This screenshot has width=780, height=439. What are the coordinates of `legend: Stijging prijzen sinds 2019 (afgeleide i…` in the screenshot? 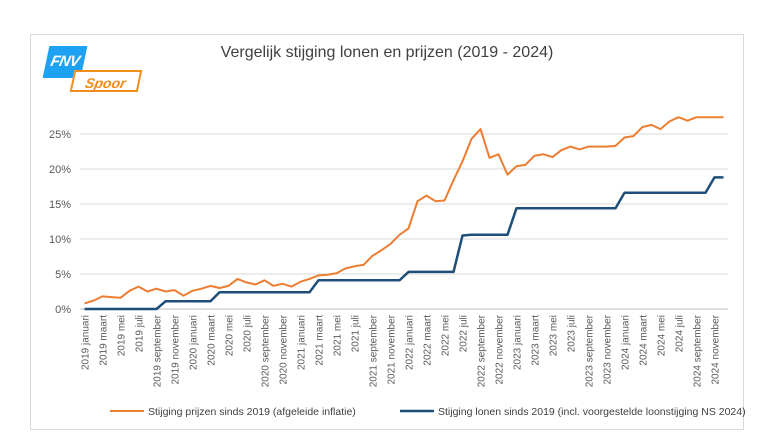 It's located at (428, 412).